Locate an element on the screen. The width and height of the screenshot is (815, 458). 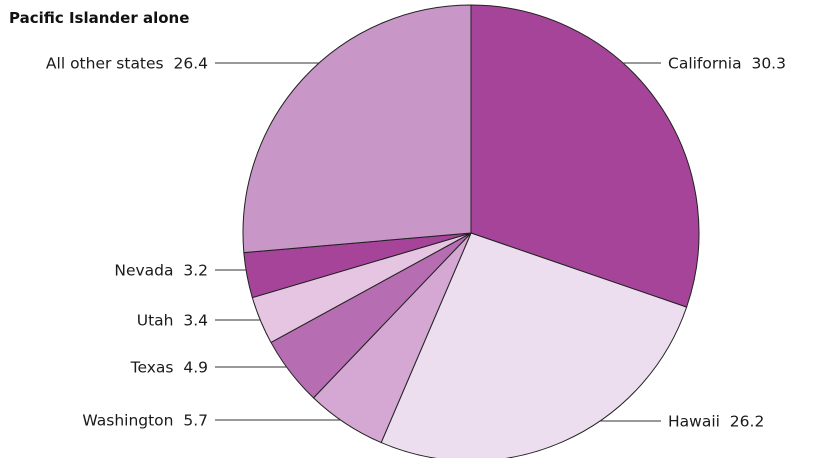
slice-label-washington: Washington 5.7 is located at coordinates (145, 421).